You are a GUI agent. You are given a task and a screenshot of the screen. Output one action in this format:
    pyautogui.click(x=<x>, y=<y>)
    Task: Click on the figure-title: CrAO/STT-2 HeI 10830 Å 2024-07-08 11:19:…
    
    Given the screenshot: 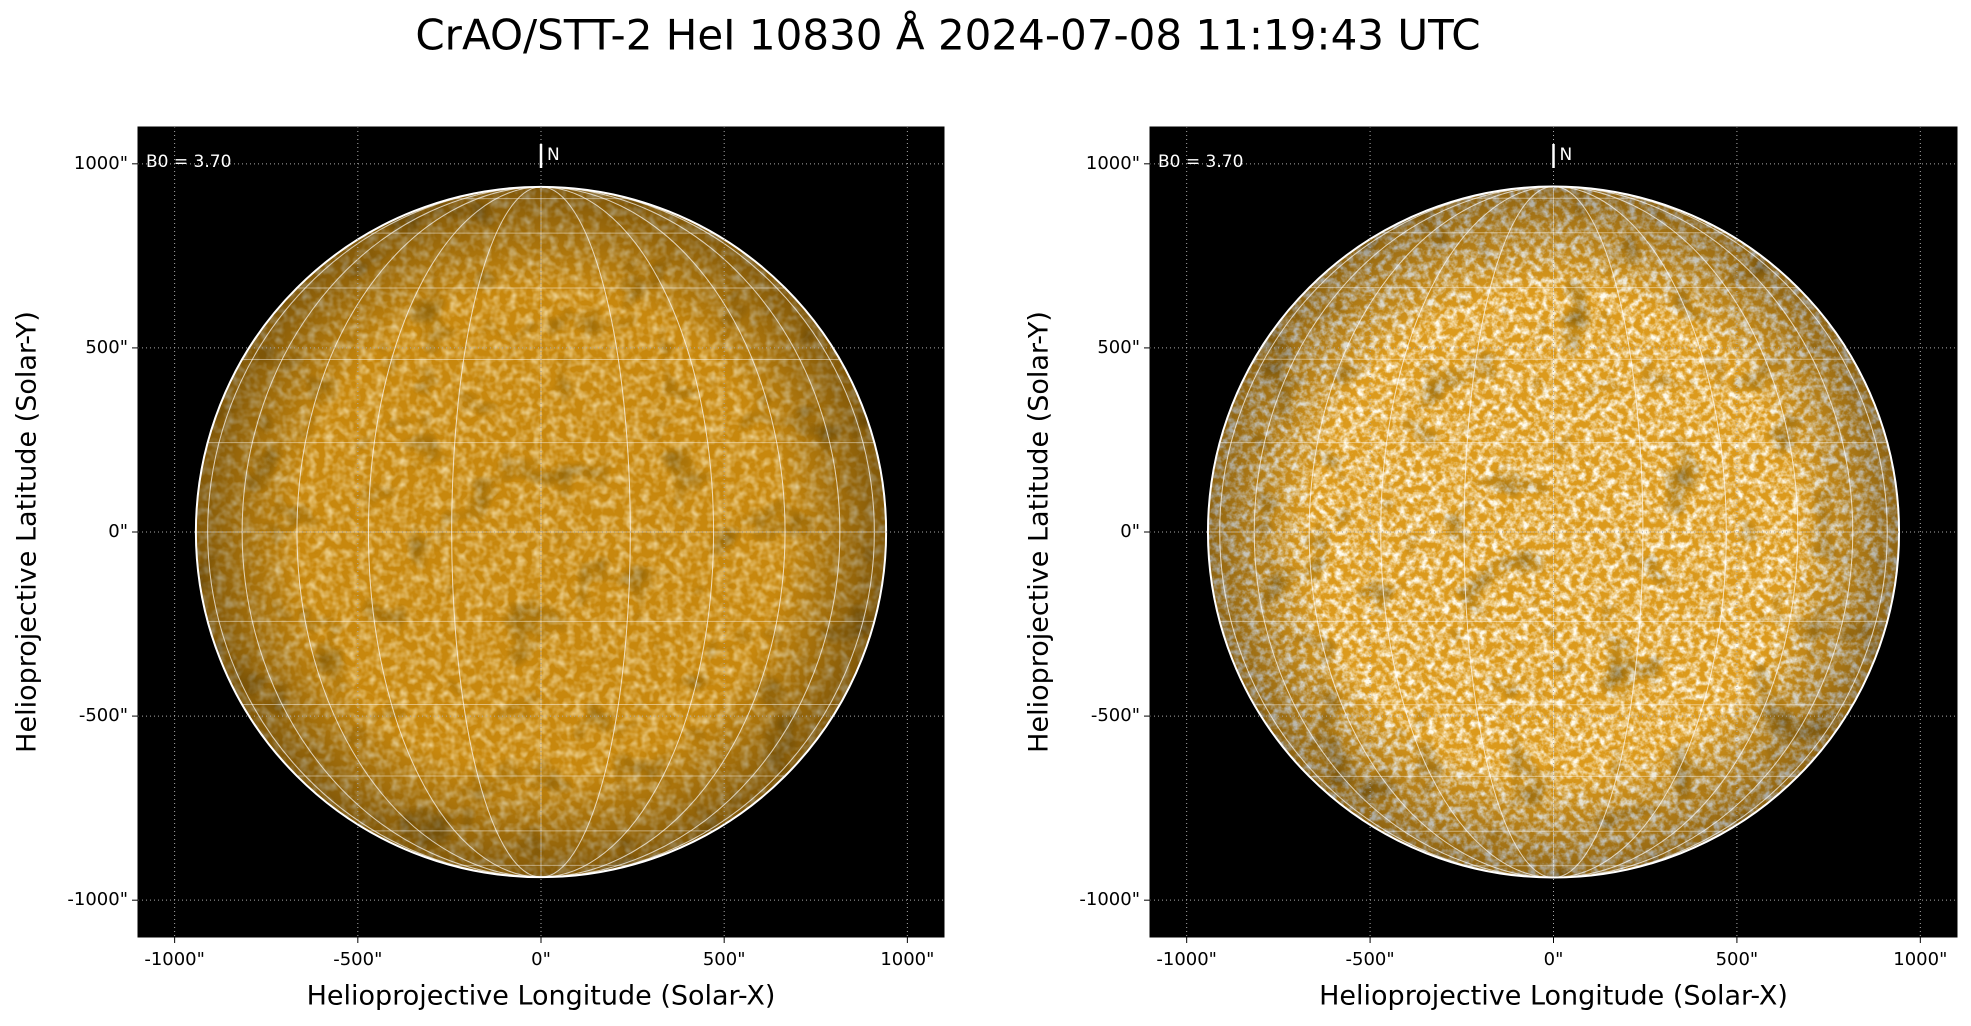 What is the action you would take?
    pyautogui.click(x=947, y=35)
    